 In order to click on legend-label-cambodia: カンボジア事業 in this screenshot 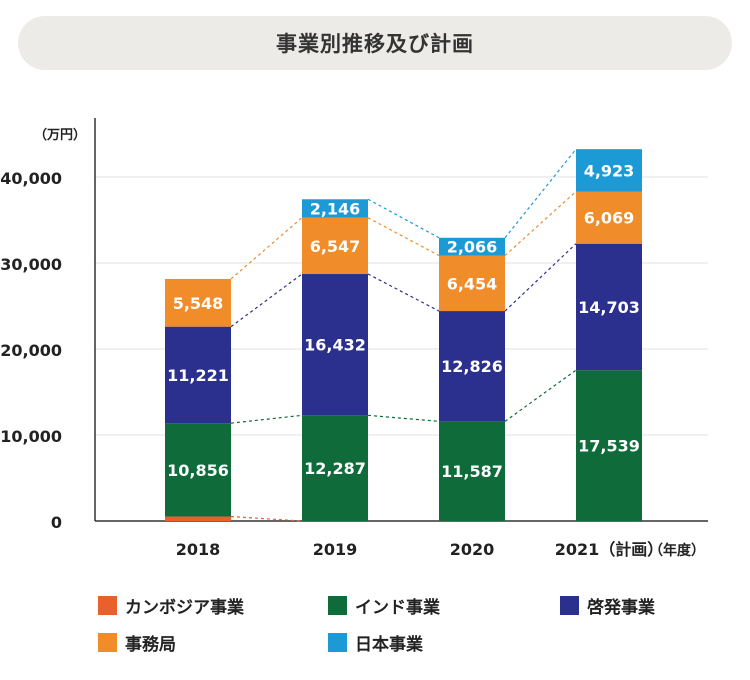, I will do `click(184, 608)`.